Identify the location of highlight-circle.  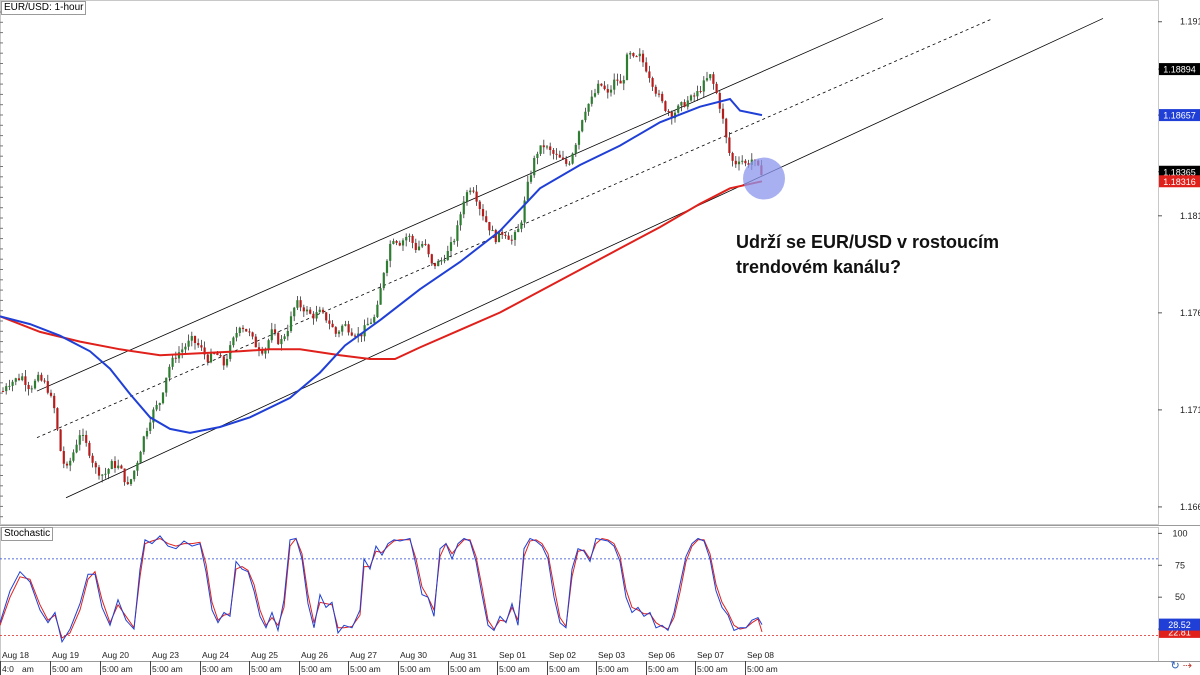
(764, 178).